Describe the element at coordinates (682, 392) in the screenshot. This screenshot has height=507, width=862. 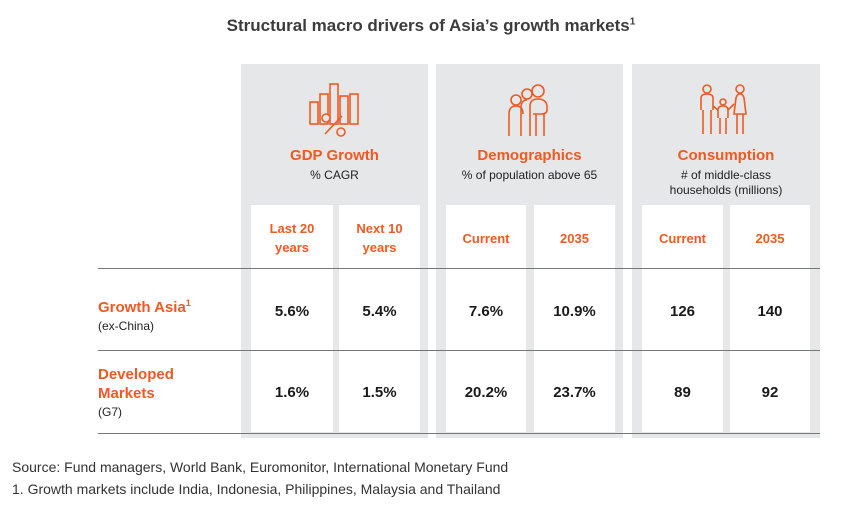
I see `value-cell: 89` at that location.